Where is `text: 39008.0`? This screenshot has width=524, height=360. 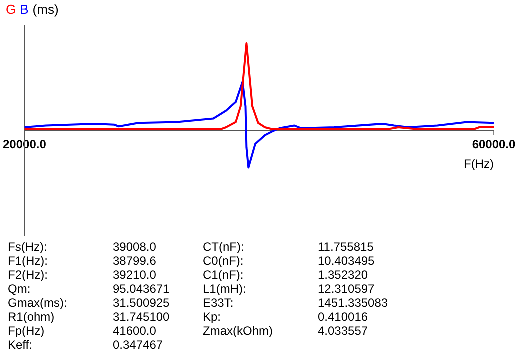 text: 39008.0 is located at coordinates (135, 247).